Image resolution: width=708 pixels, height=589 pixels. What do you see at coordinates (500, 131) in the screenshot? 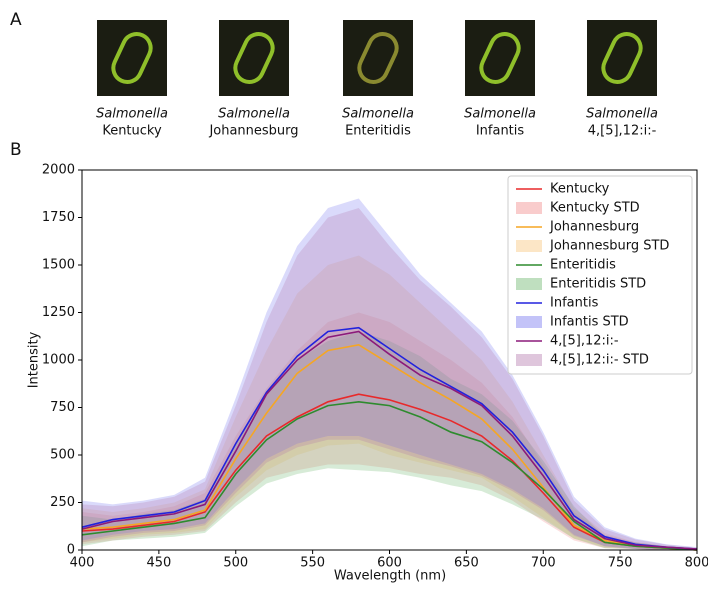
I see `serovar-label: Infantis` at bounding box center [500, 131].